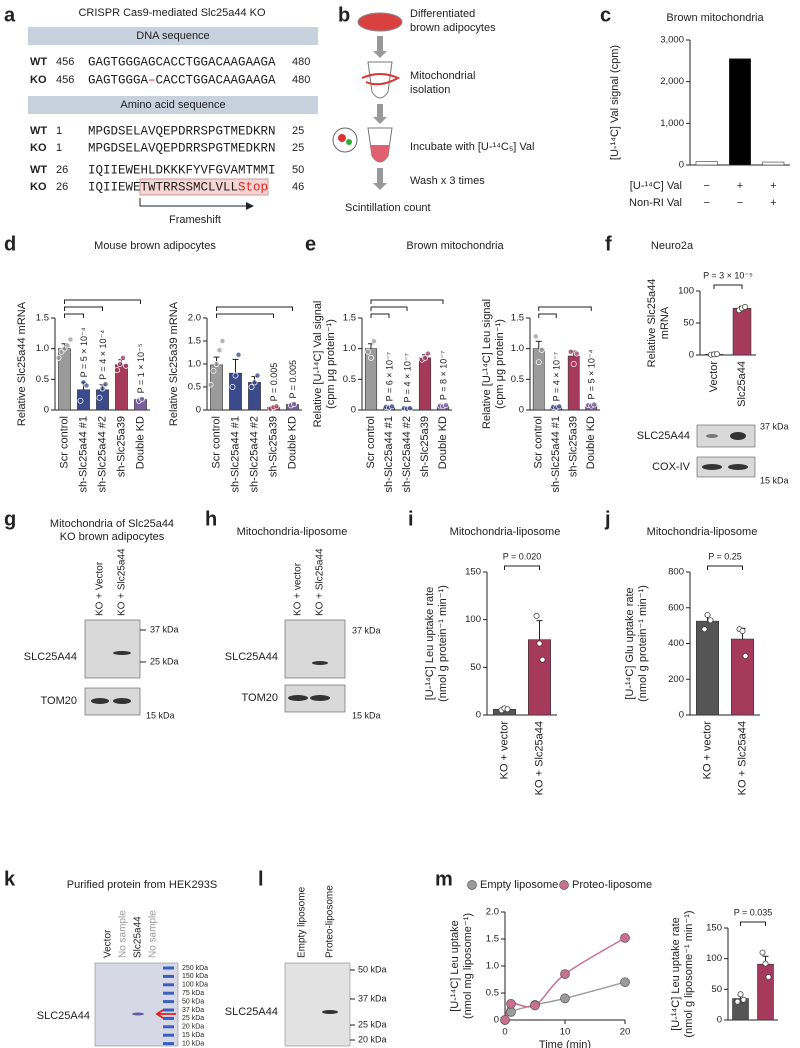 The image size is (800, 1048). I want to click on sequence: MPGDSELAVQEPDRRSPGTMEDKRN, so click(182, 131).